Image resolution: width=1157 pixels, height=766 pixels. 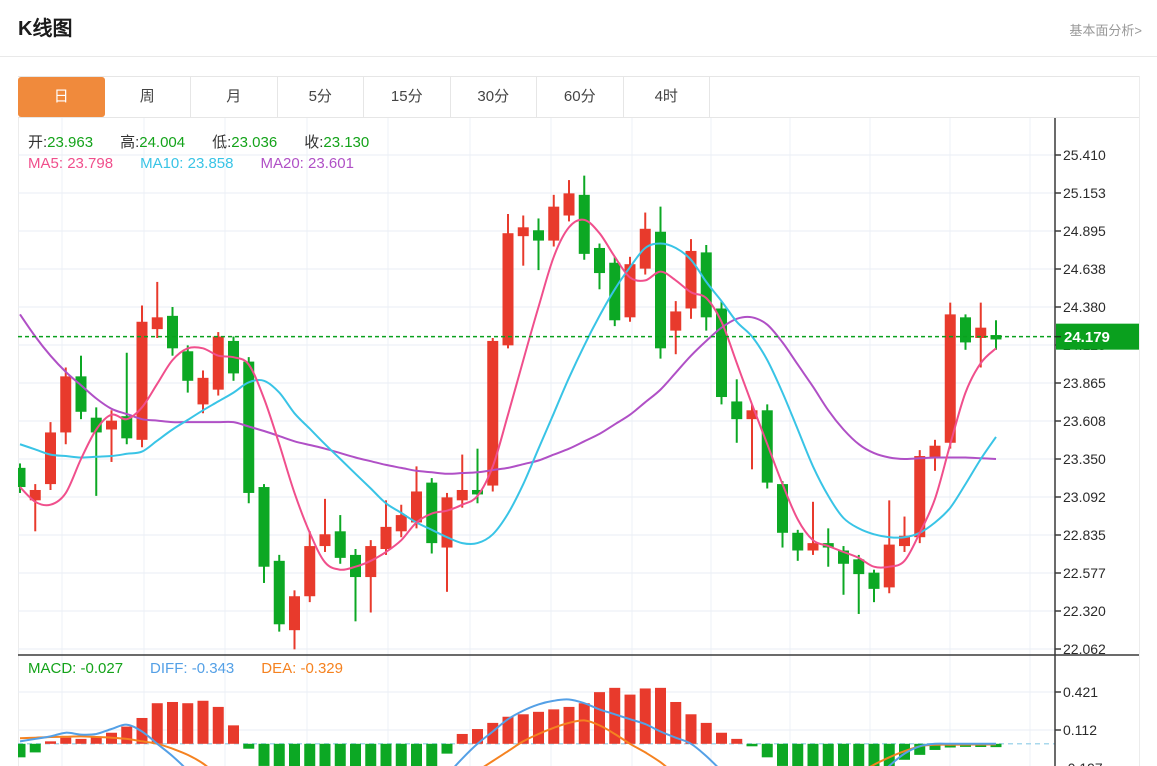 I want to click on tab-interval-5: 15分, so click(x=407, y=97).